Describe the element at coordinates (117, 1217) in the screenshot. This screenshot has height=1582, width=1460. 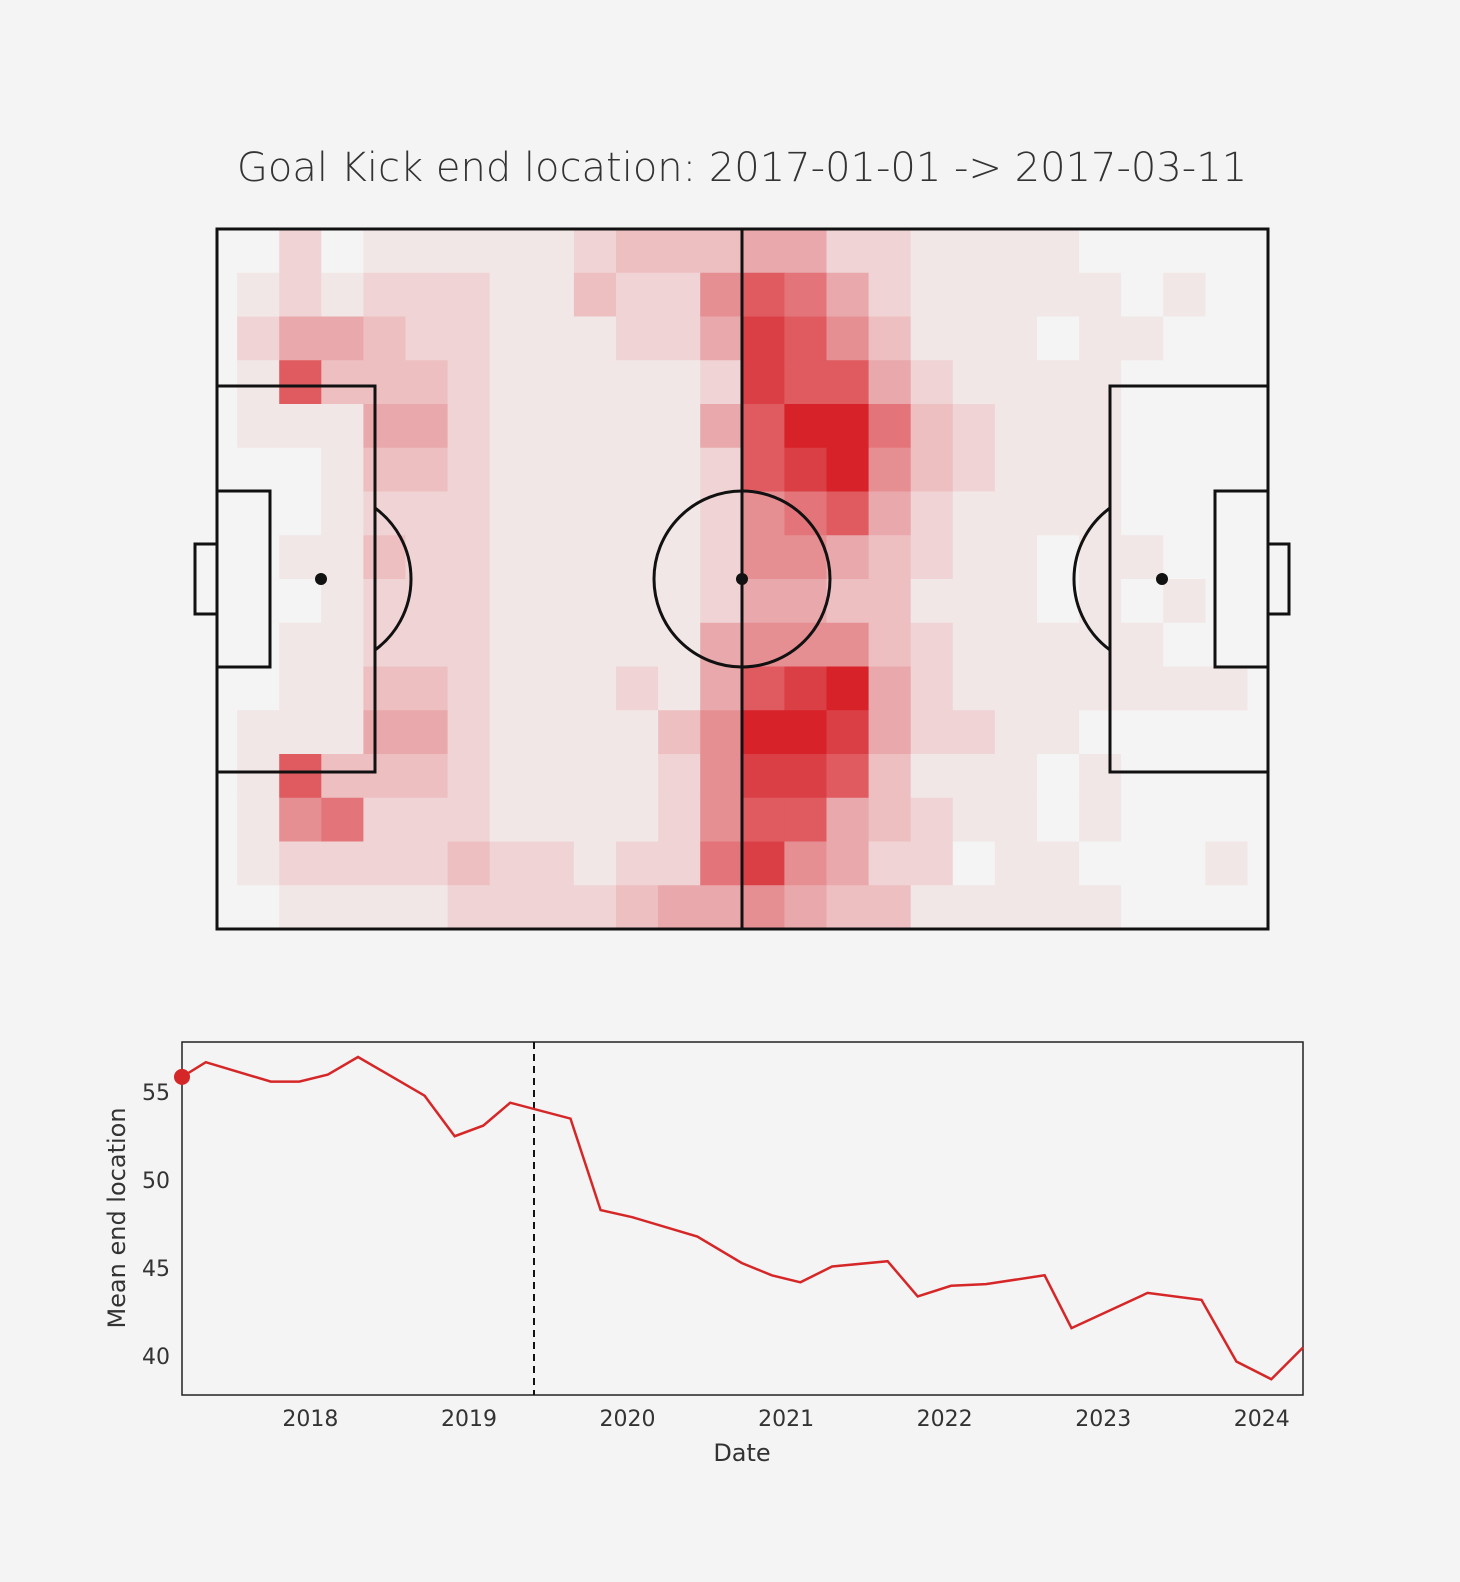
I see `y-axis-label: Mean end location` at that location.